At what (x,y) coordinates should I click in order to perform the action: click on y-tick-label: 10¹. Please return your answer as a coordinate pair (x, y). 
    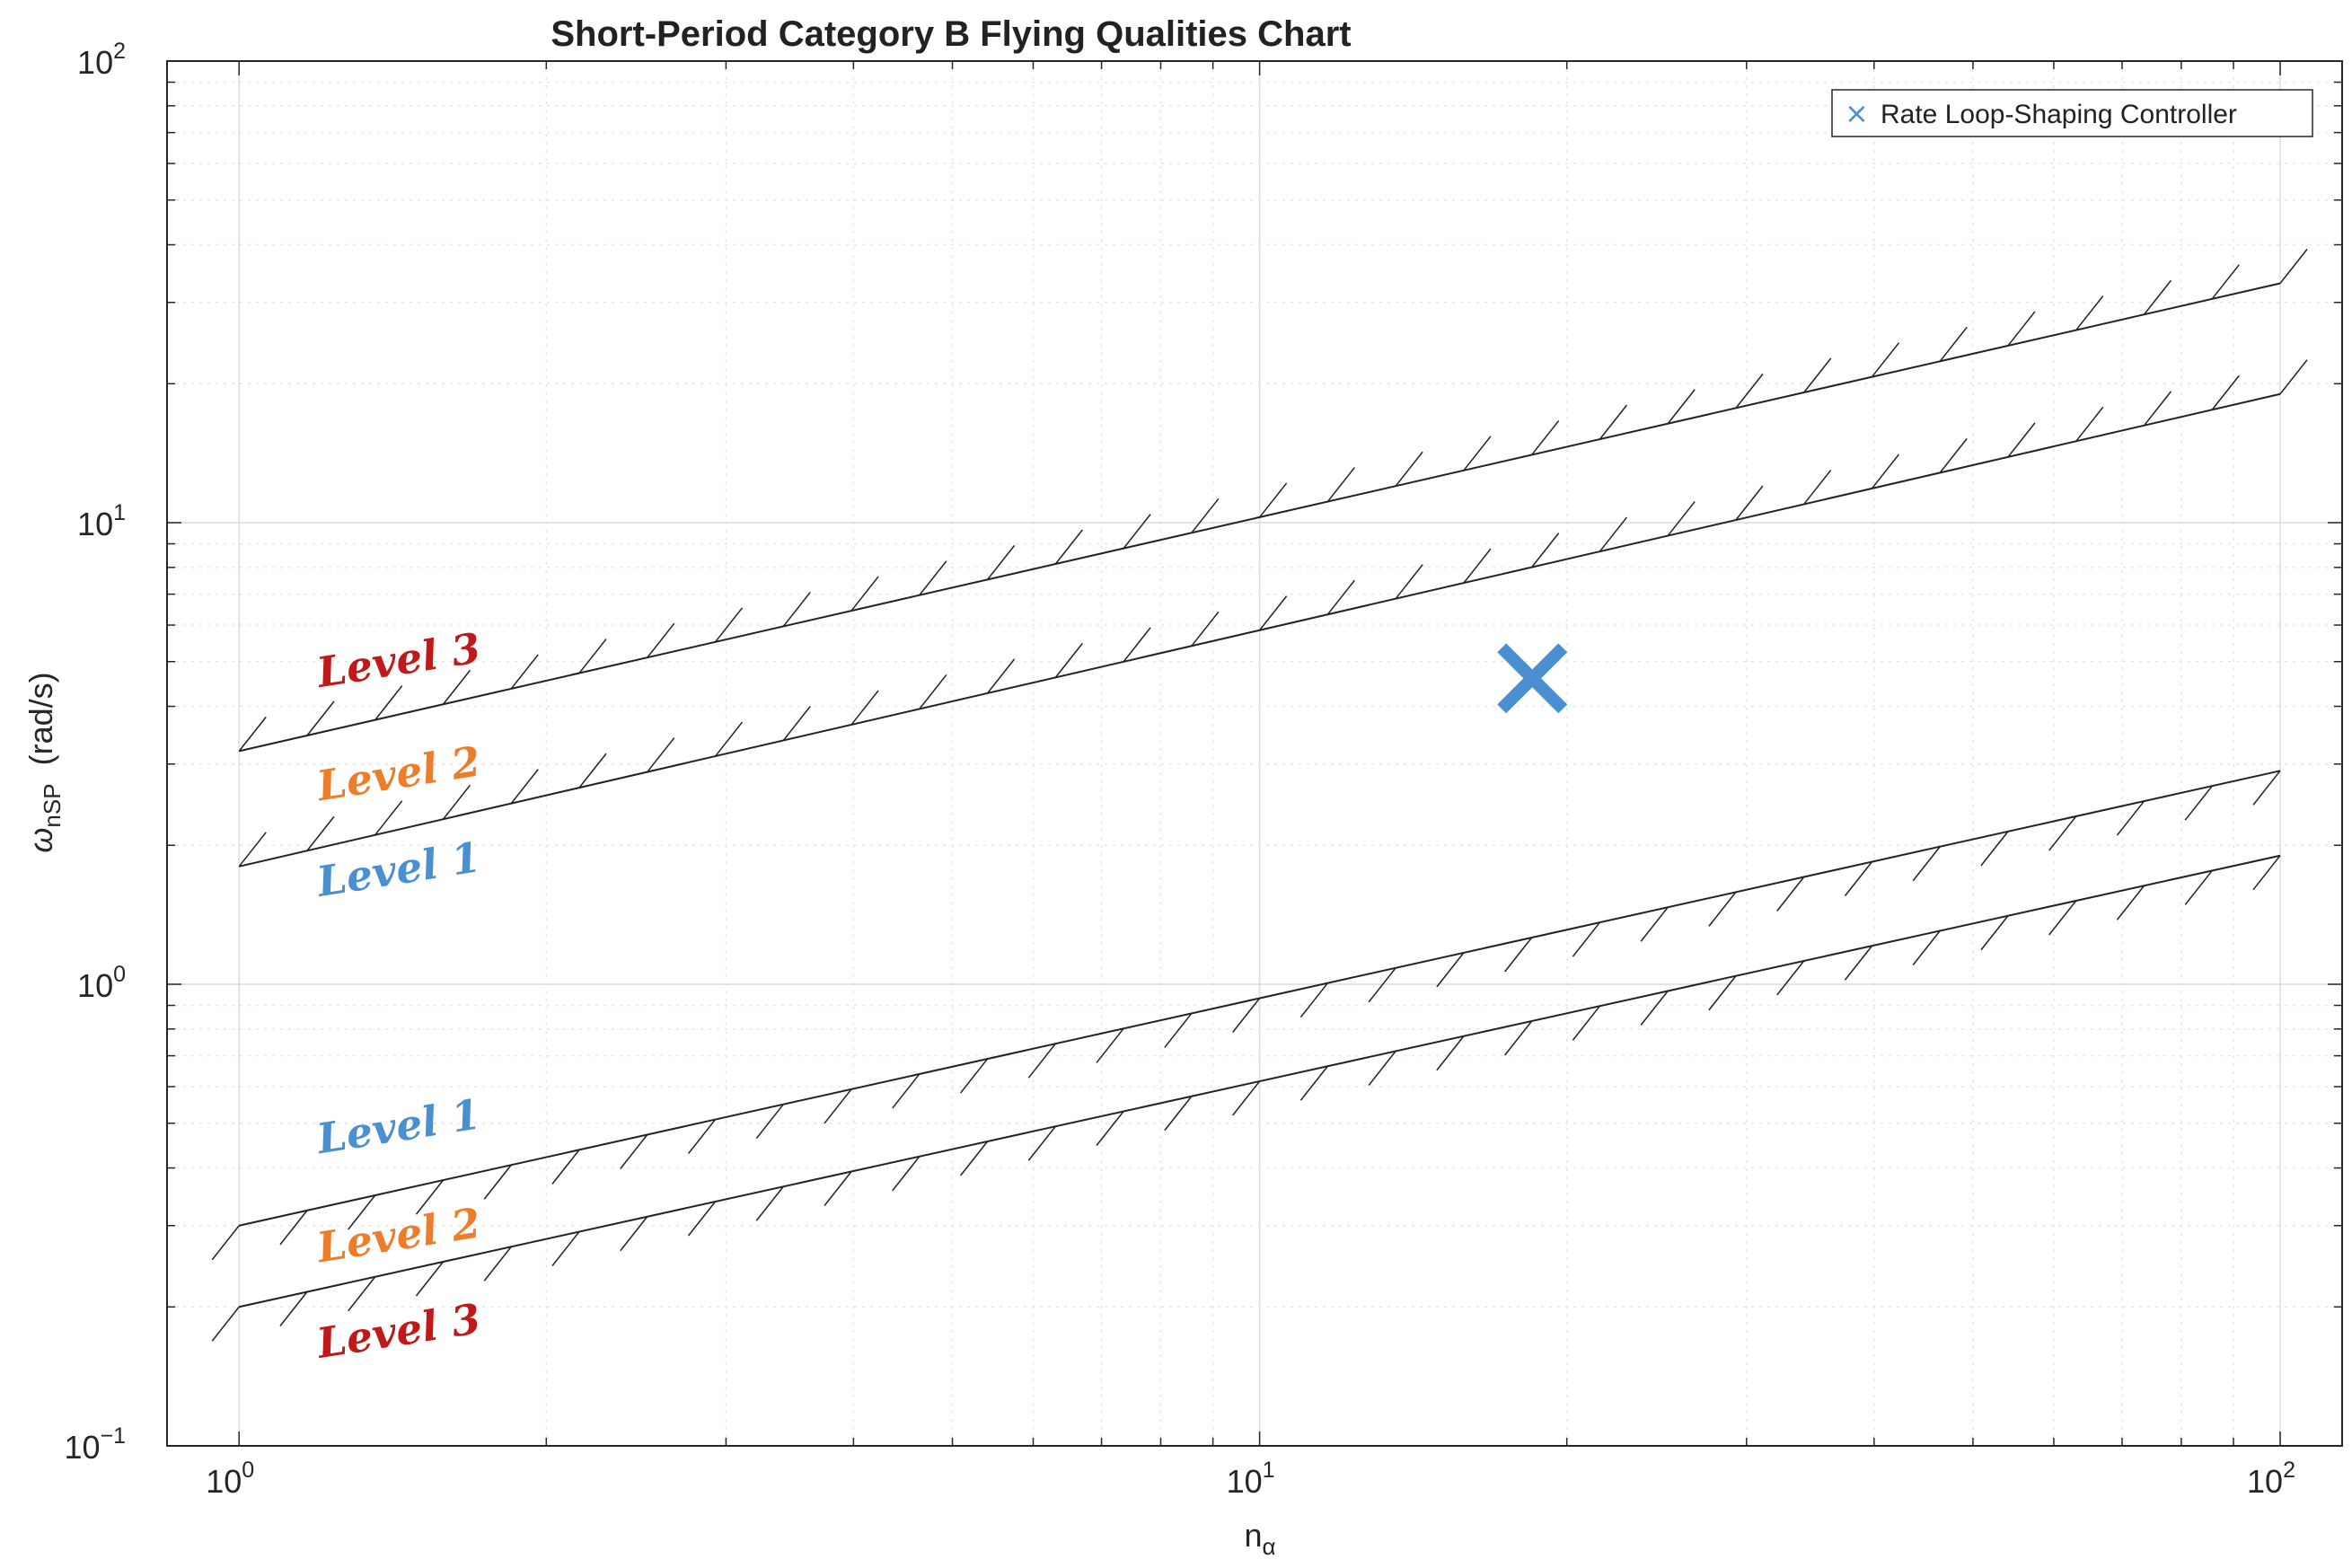
    Looking at the image, I should click on (101, 521).